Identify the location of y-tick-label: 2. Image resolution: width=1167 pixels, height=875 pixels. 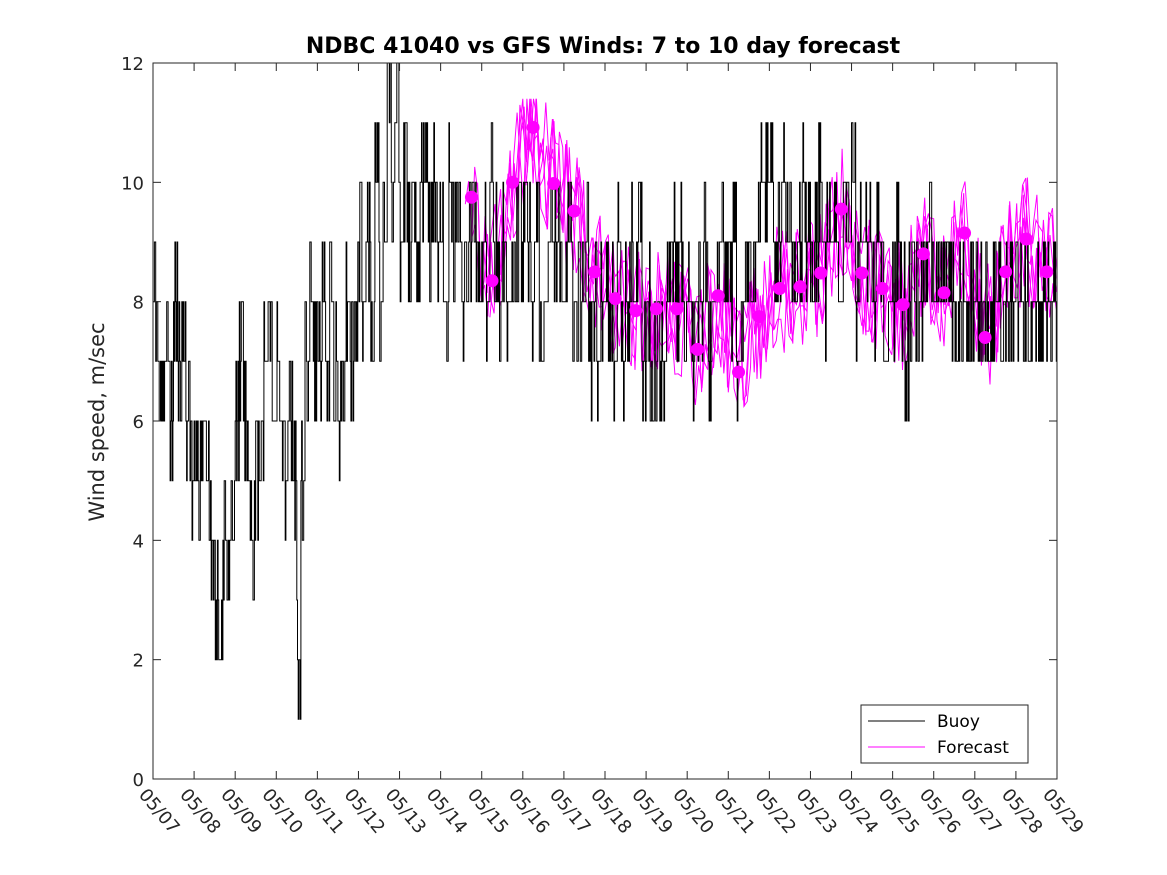
(138, 661).